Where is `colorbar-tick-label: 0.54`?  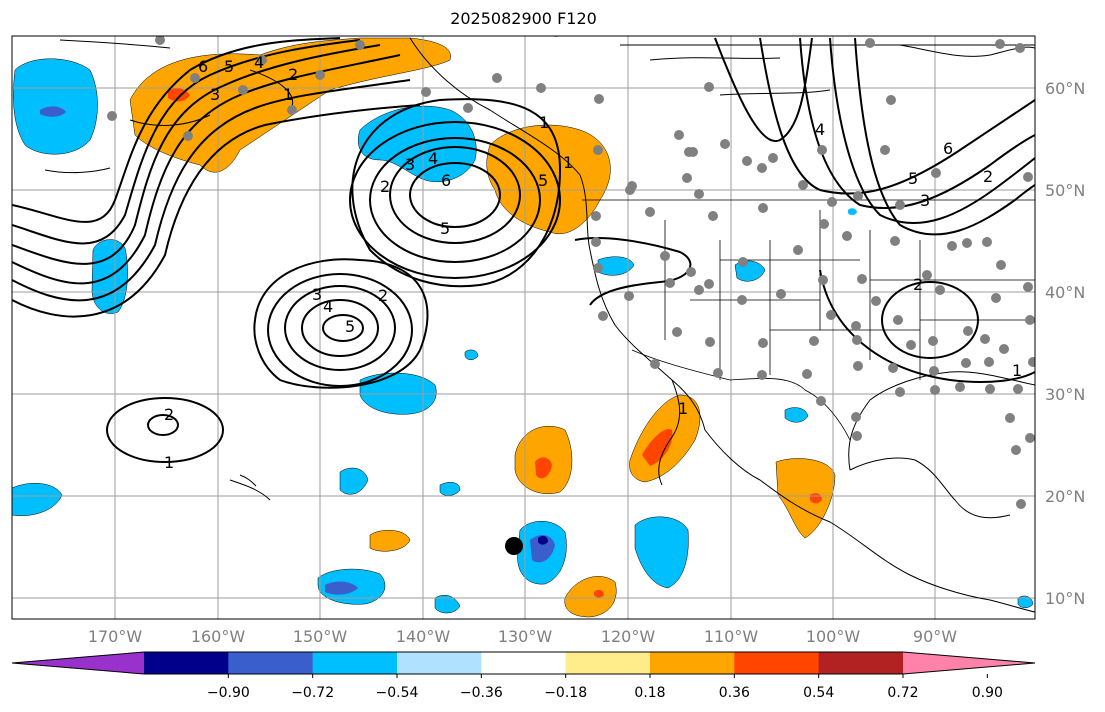 colorbar-tick-label: 0.54 is located at coordinates (818, 693).